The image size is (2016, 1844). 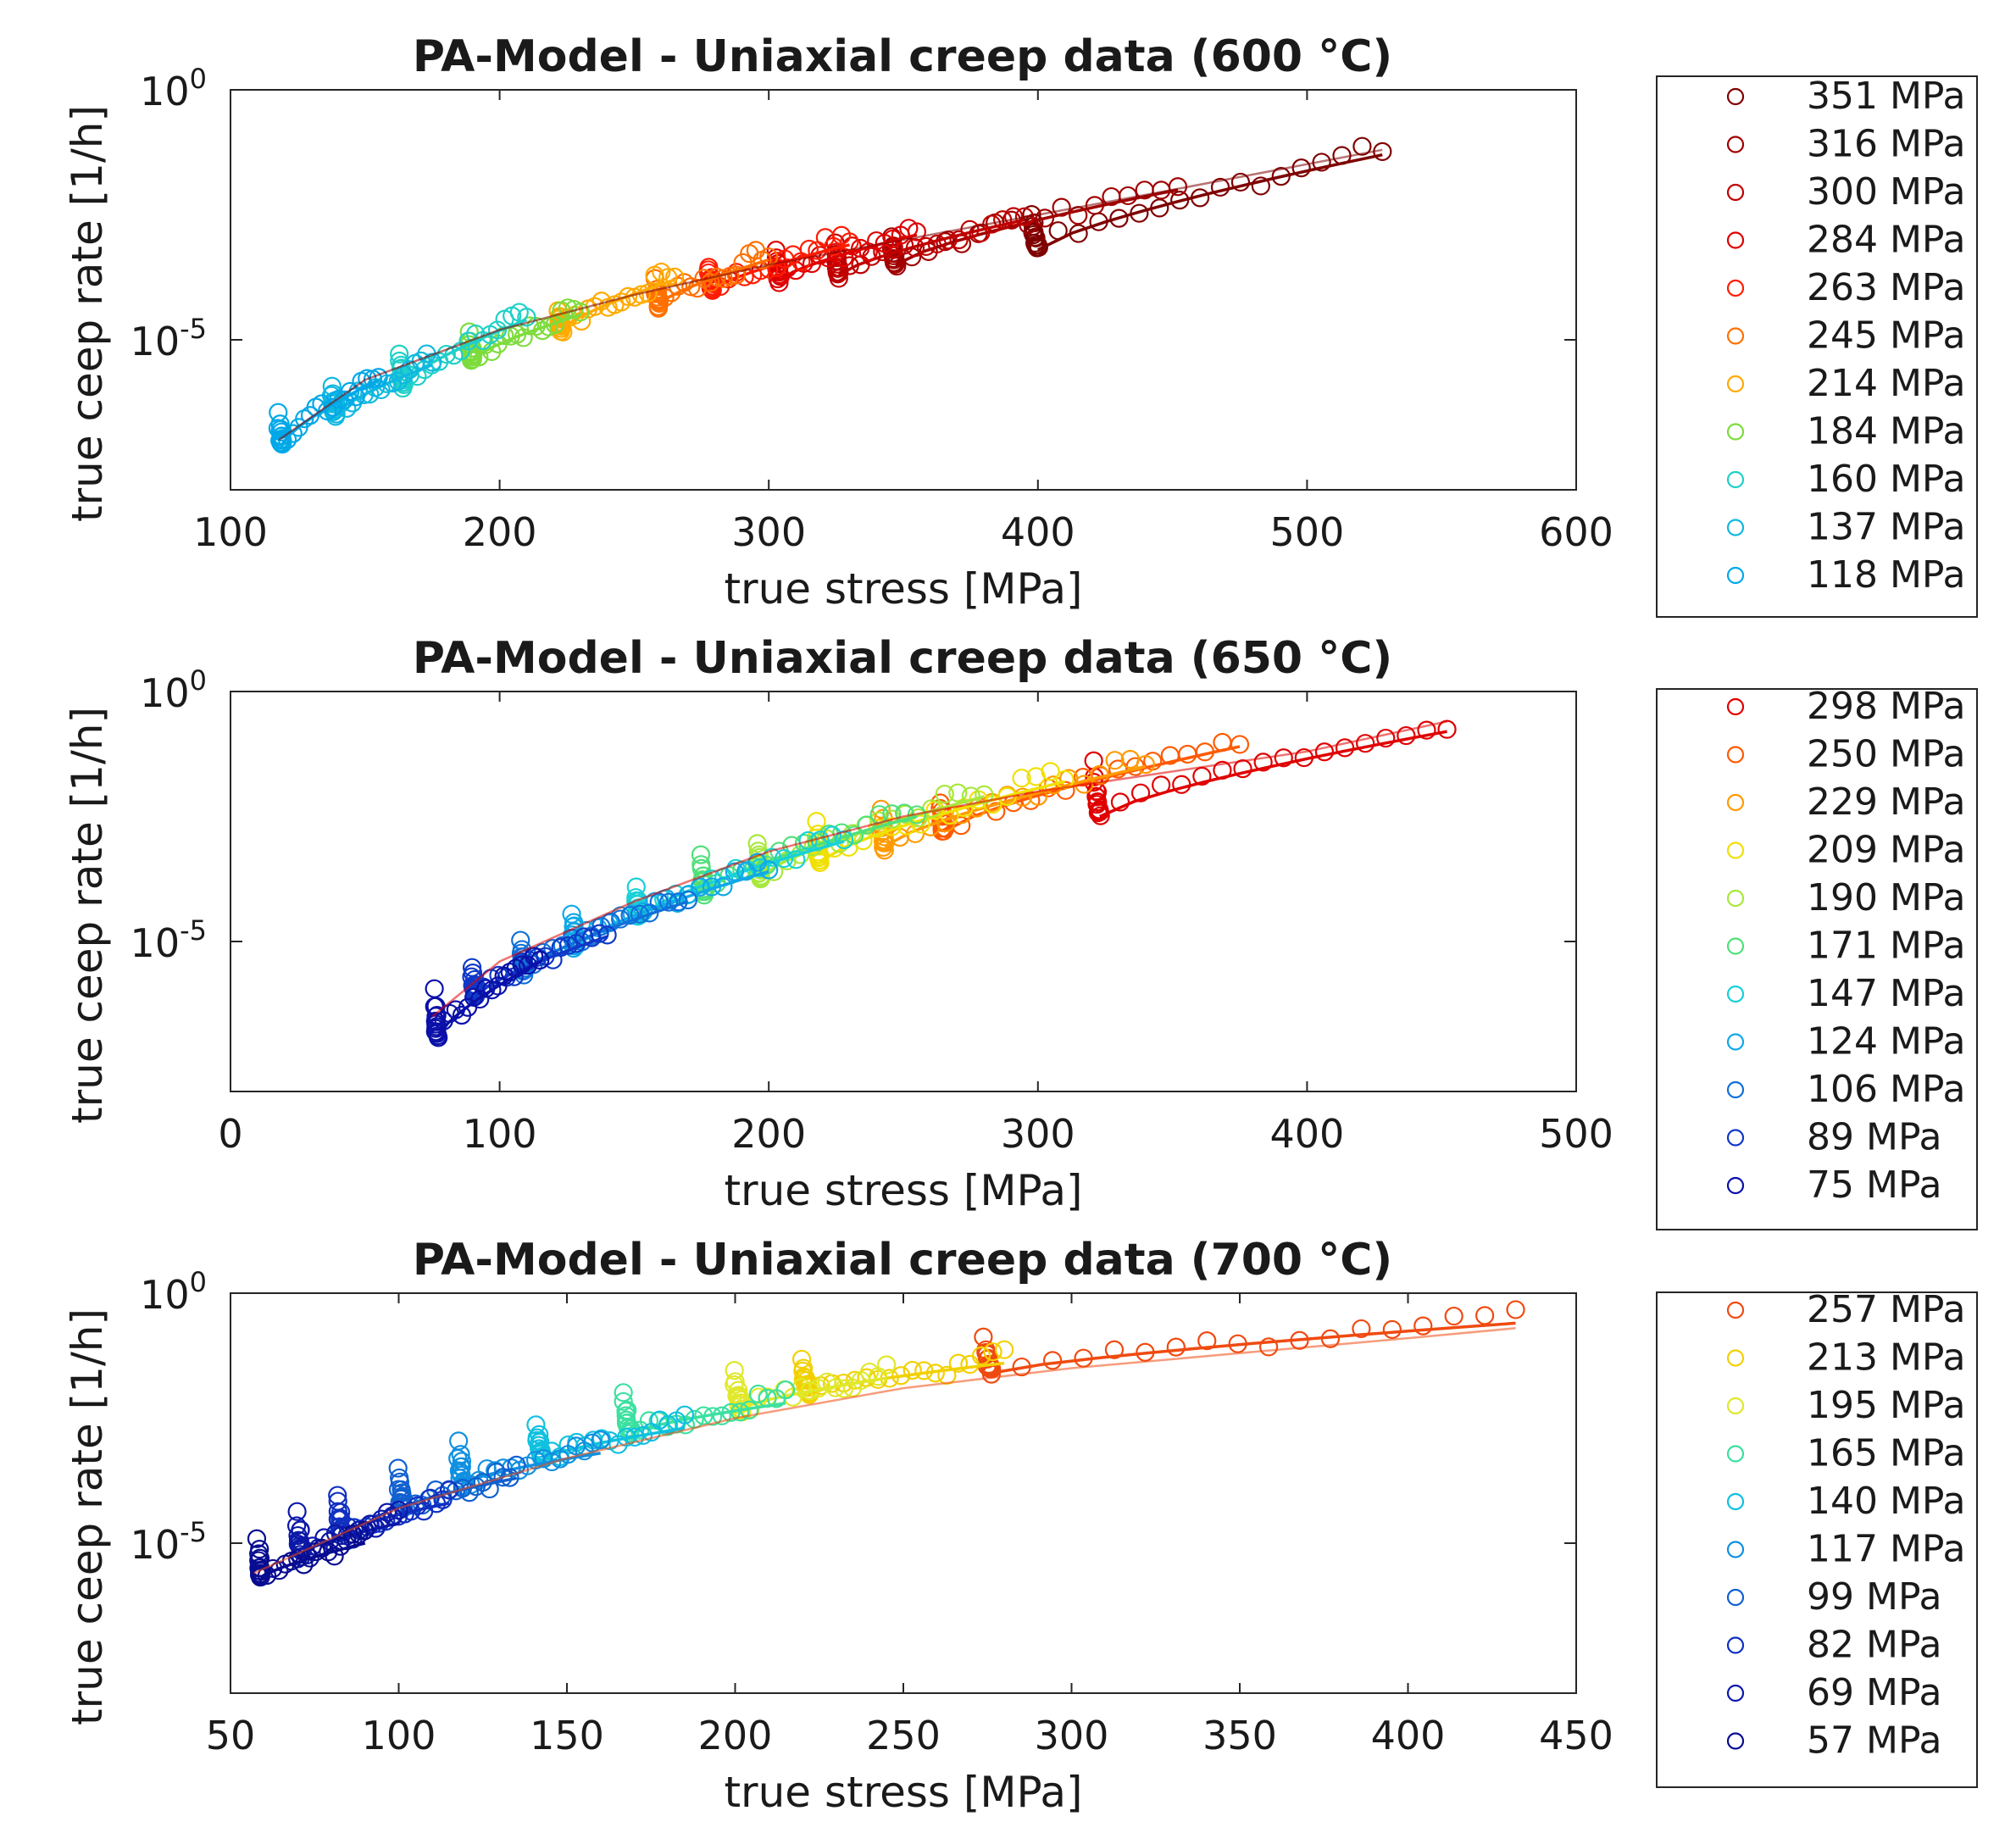 What do you see at coordinates (1886, 1089) in the screenshot?
I see `legend-label: 106 MPa` at bounding box center [1886, 1089].